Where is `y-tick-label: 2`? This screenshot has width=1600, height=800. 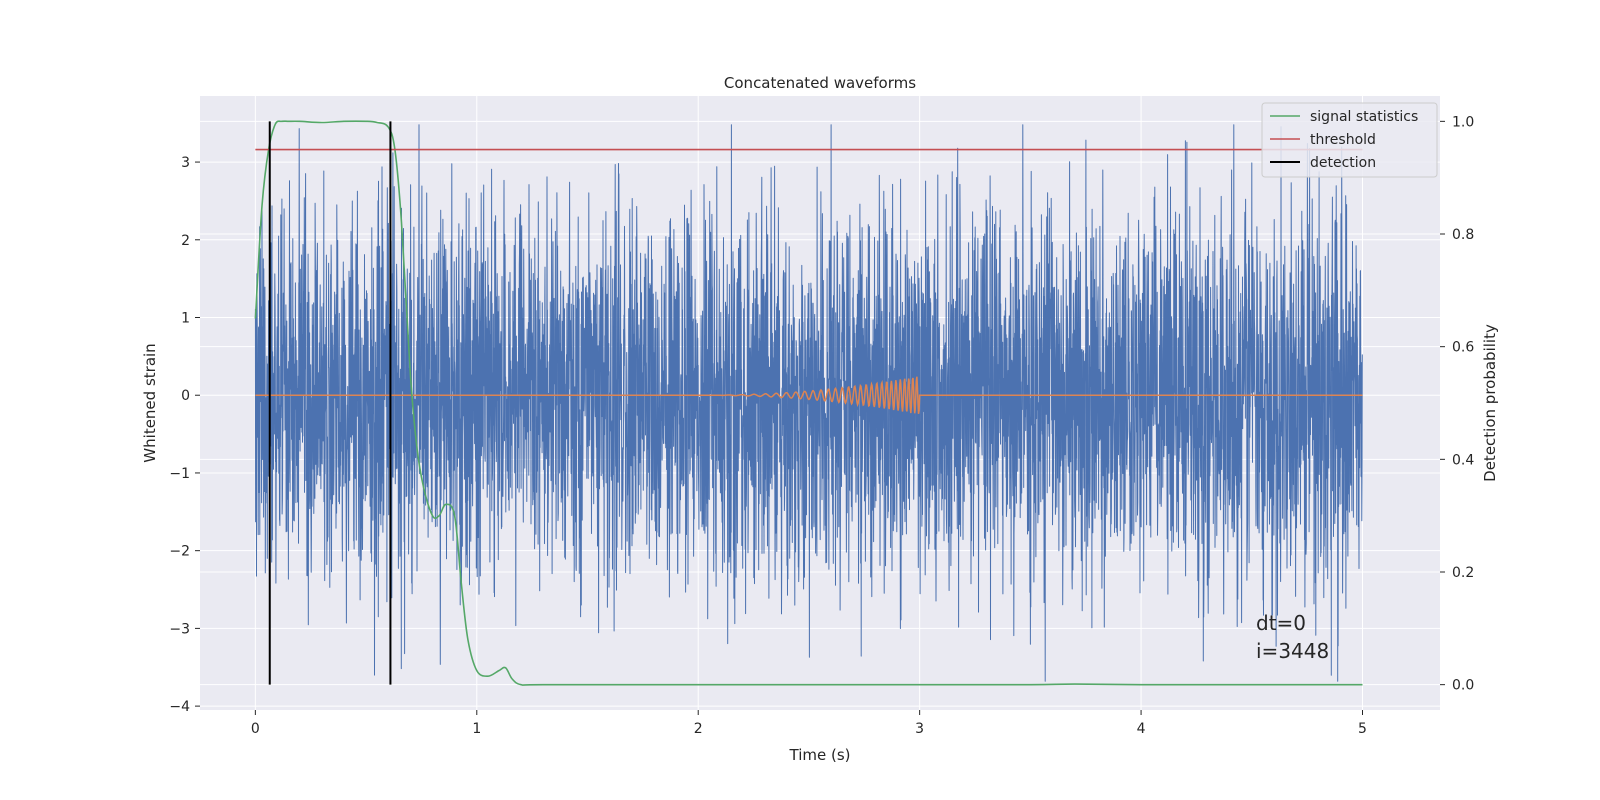
y-tick-label: 2 is located at coordinates (185, 241).